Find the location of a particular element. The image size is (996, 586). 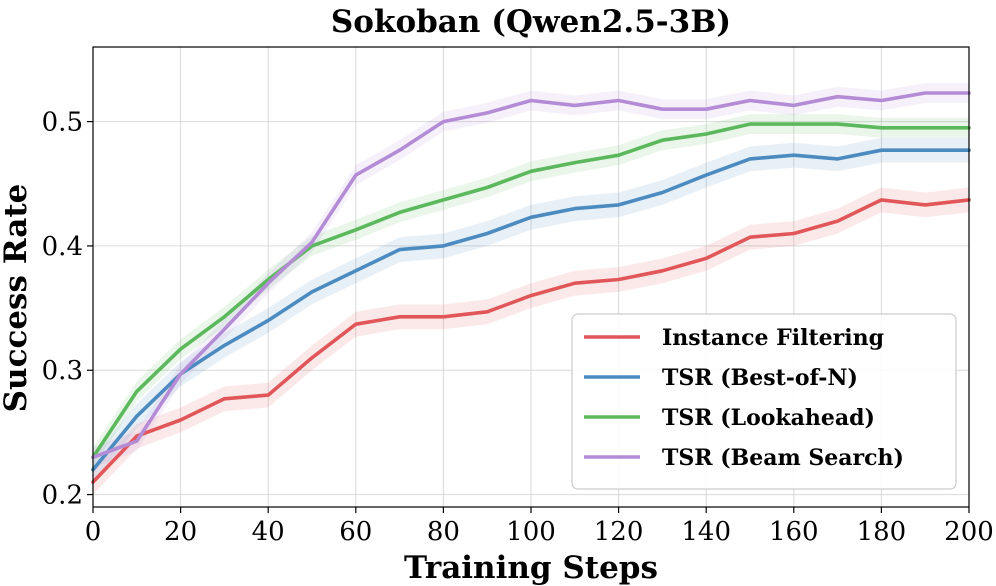

x-axis-ticks: 0 20 40 60 80 100 120 140 160 180 200 is located at coordinates (539, 527).